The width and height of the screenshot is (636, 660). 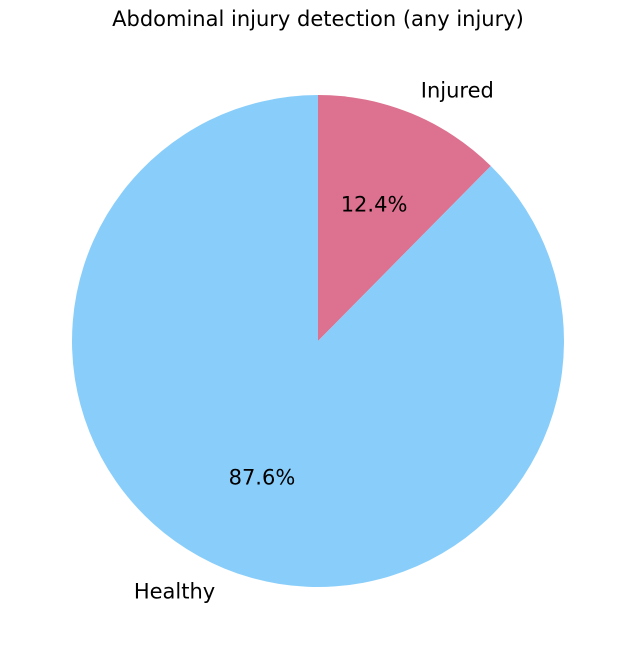 I want to click on slice-label-injured: Injured, so click(x=457, y=91).